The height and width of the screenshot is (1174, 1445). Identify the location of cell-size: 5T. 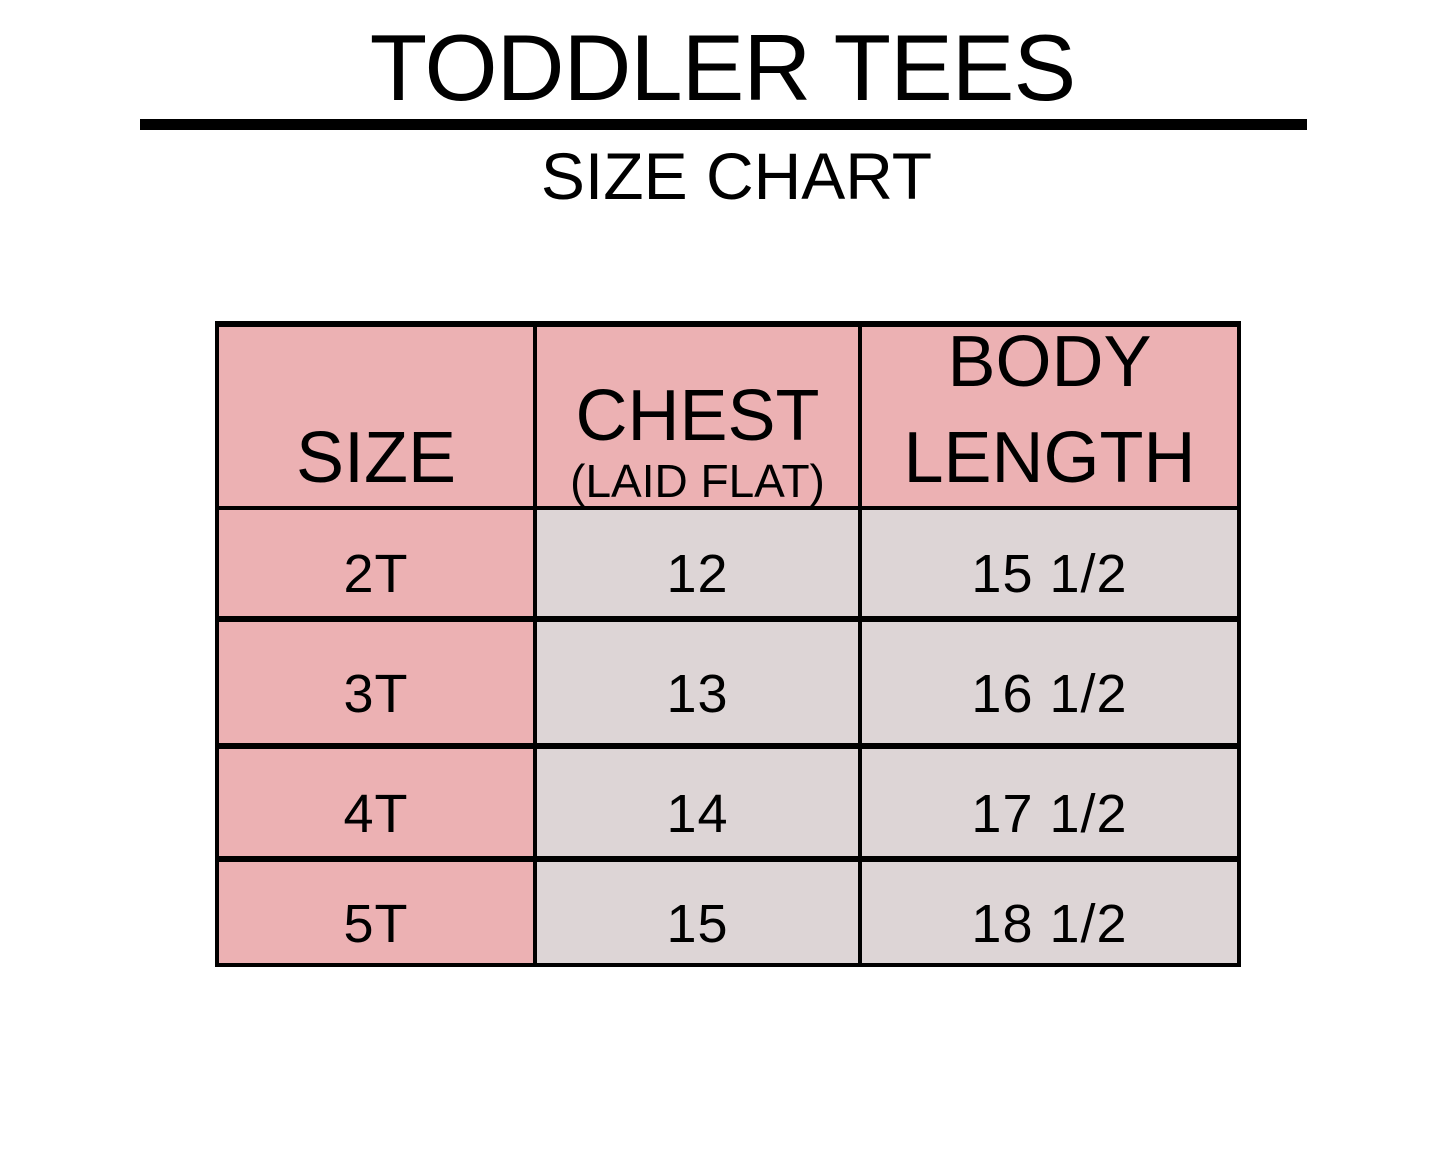
(376, 912).